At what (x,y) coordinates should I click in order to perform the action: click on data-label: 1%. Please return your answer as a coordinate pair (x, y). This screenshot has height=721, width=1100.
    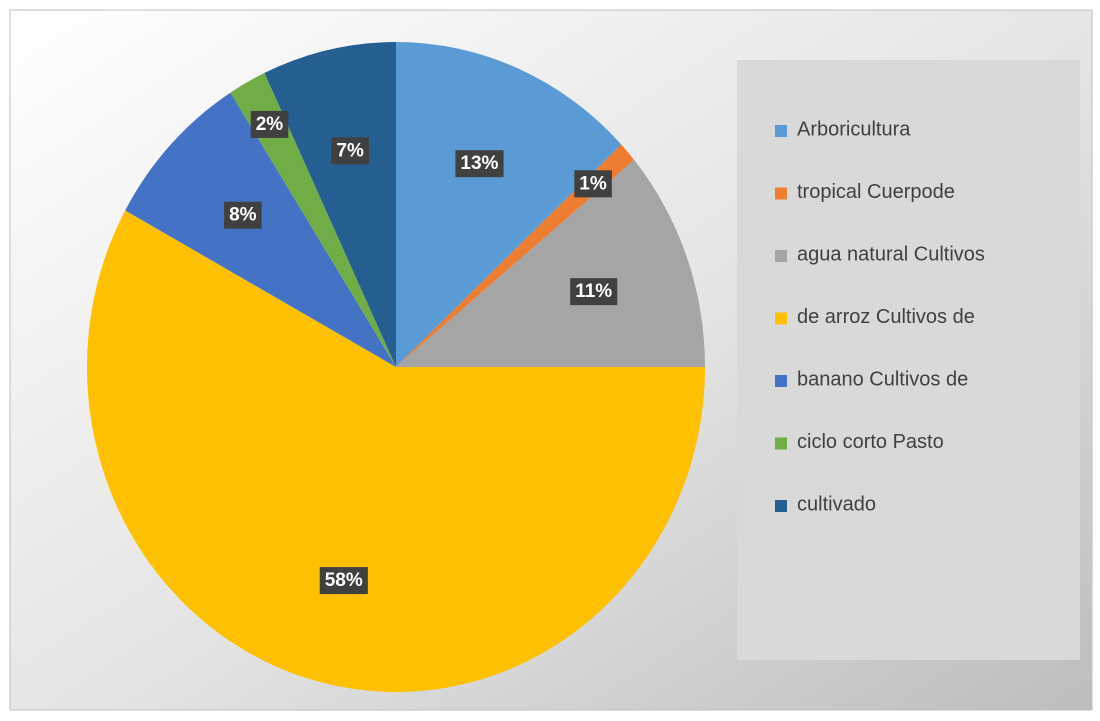
    Looking at the image, I should click on (593, 183).